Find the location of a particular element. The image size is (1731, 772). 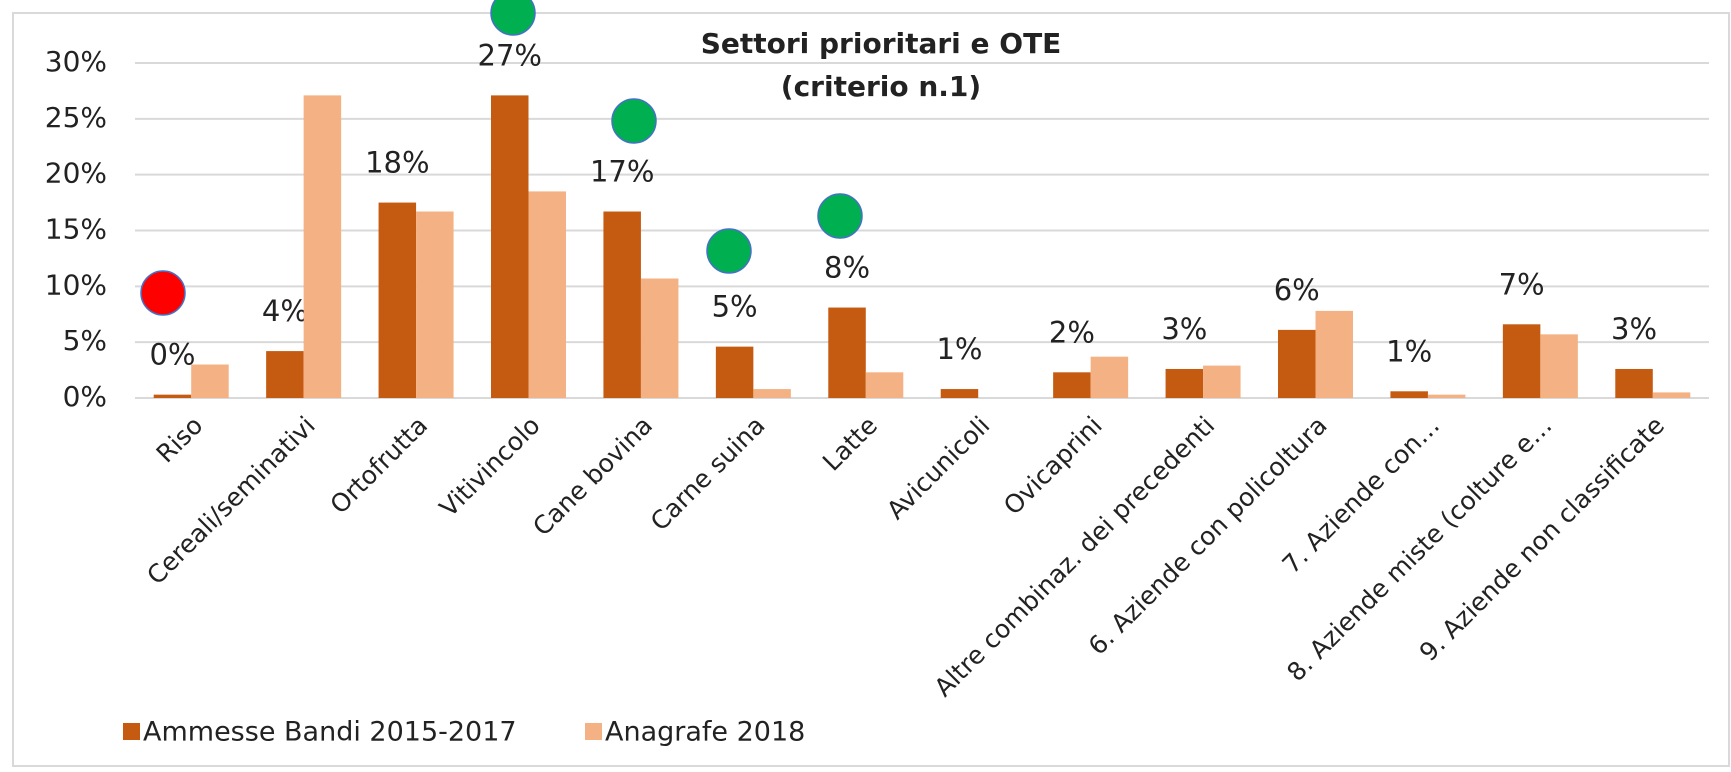

data-label: 27% is located at coordinates (510, 55).